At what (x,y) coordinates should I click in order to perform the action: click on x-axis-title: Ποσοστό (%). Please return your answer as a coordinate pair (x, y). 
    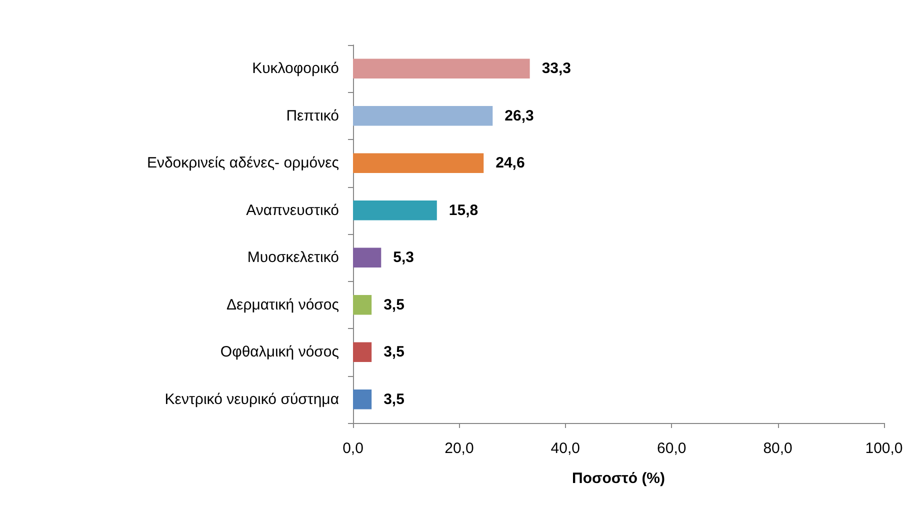
    Looking at the image, I should click on (619, 478).